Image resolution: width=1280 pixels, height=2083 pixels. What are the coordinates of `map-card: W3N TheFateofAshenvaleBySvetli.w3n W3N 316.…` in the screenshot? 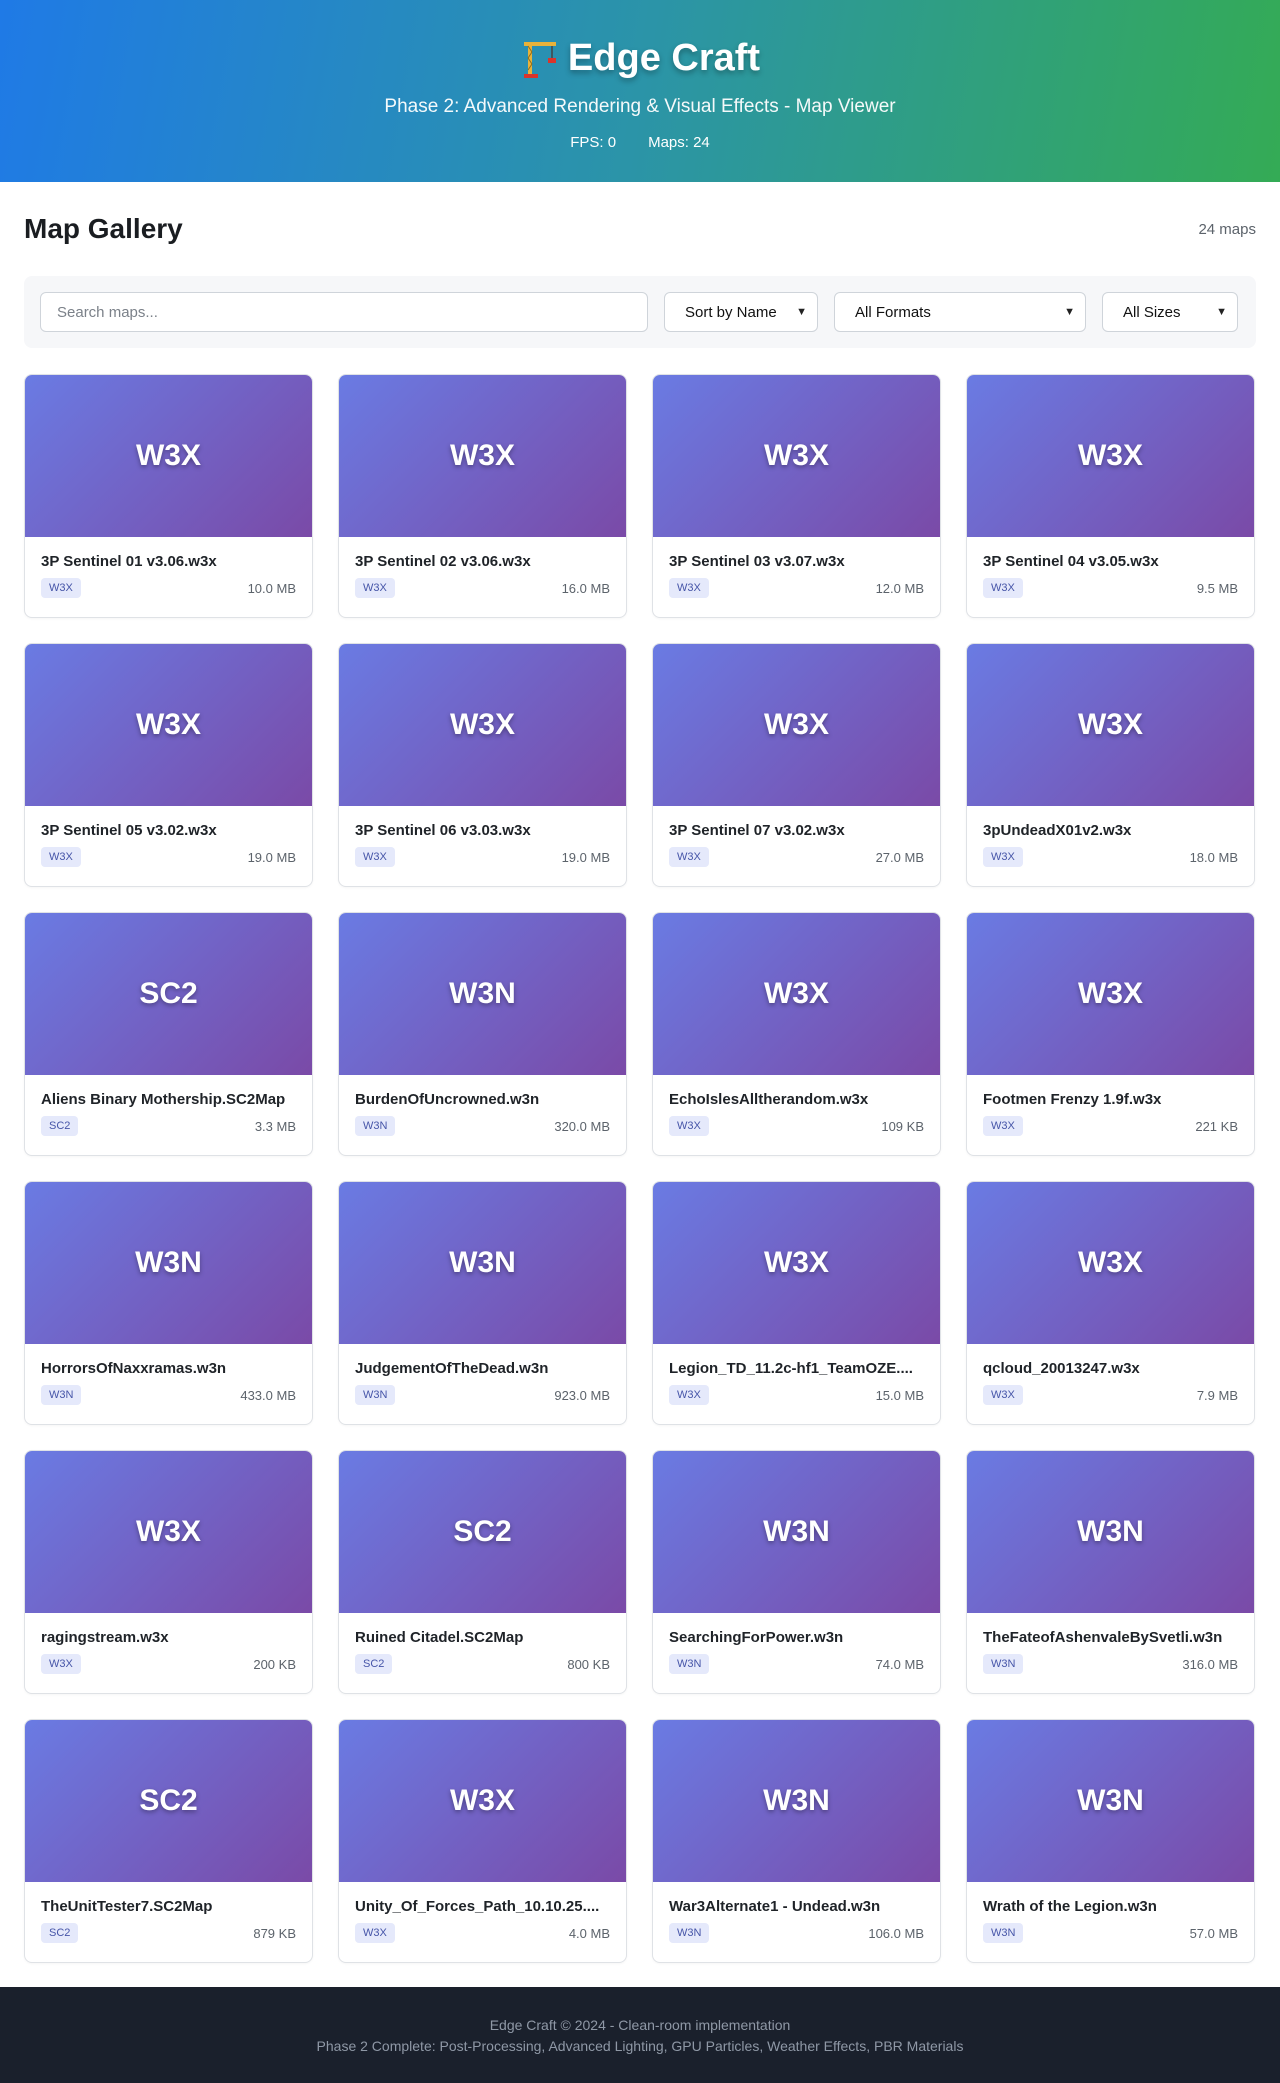 It's located at (1110, 1572).